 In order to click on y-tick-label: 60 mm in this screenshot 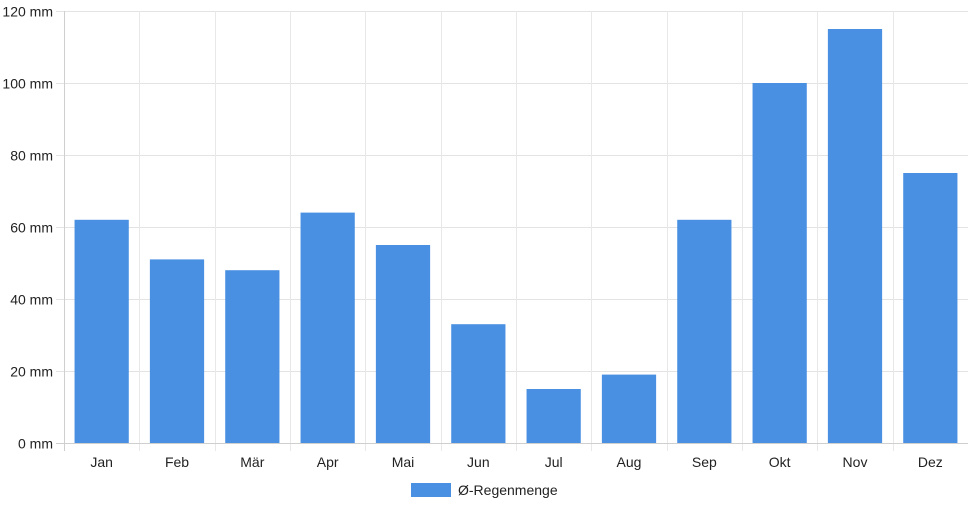, I will do `click(31, 228)`.